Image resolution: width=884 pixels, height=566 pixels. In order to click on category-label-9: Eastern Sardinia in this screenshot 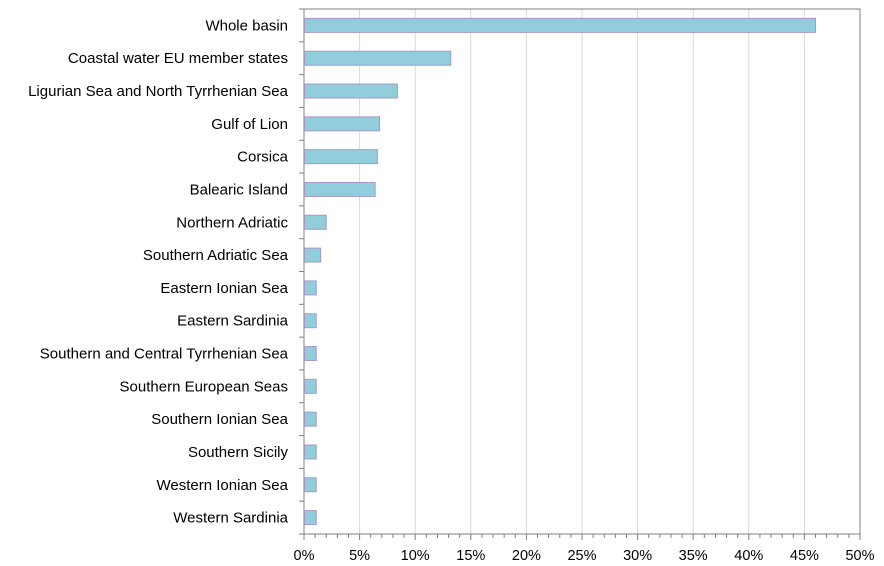, I will do `click(233, 321)`.